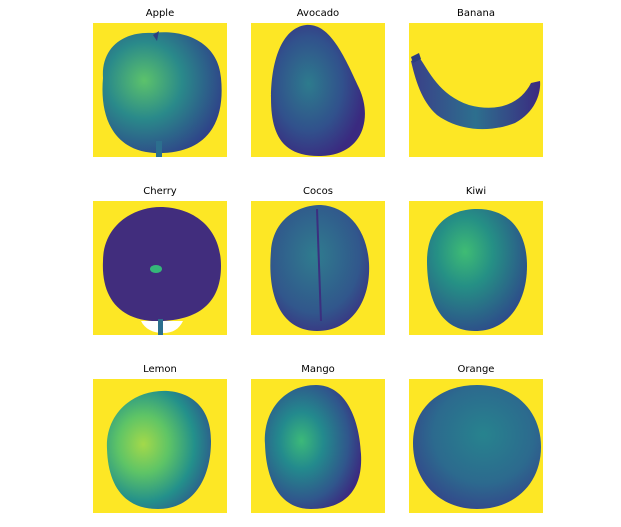  What do you see at coordinates (476, 268) in the screenshot?
I see `kiwi-image` at bounding box center [476, 268].